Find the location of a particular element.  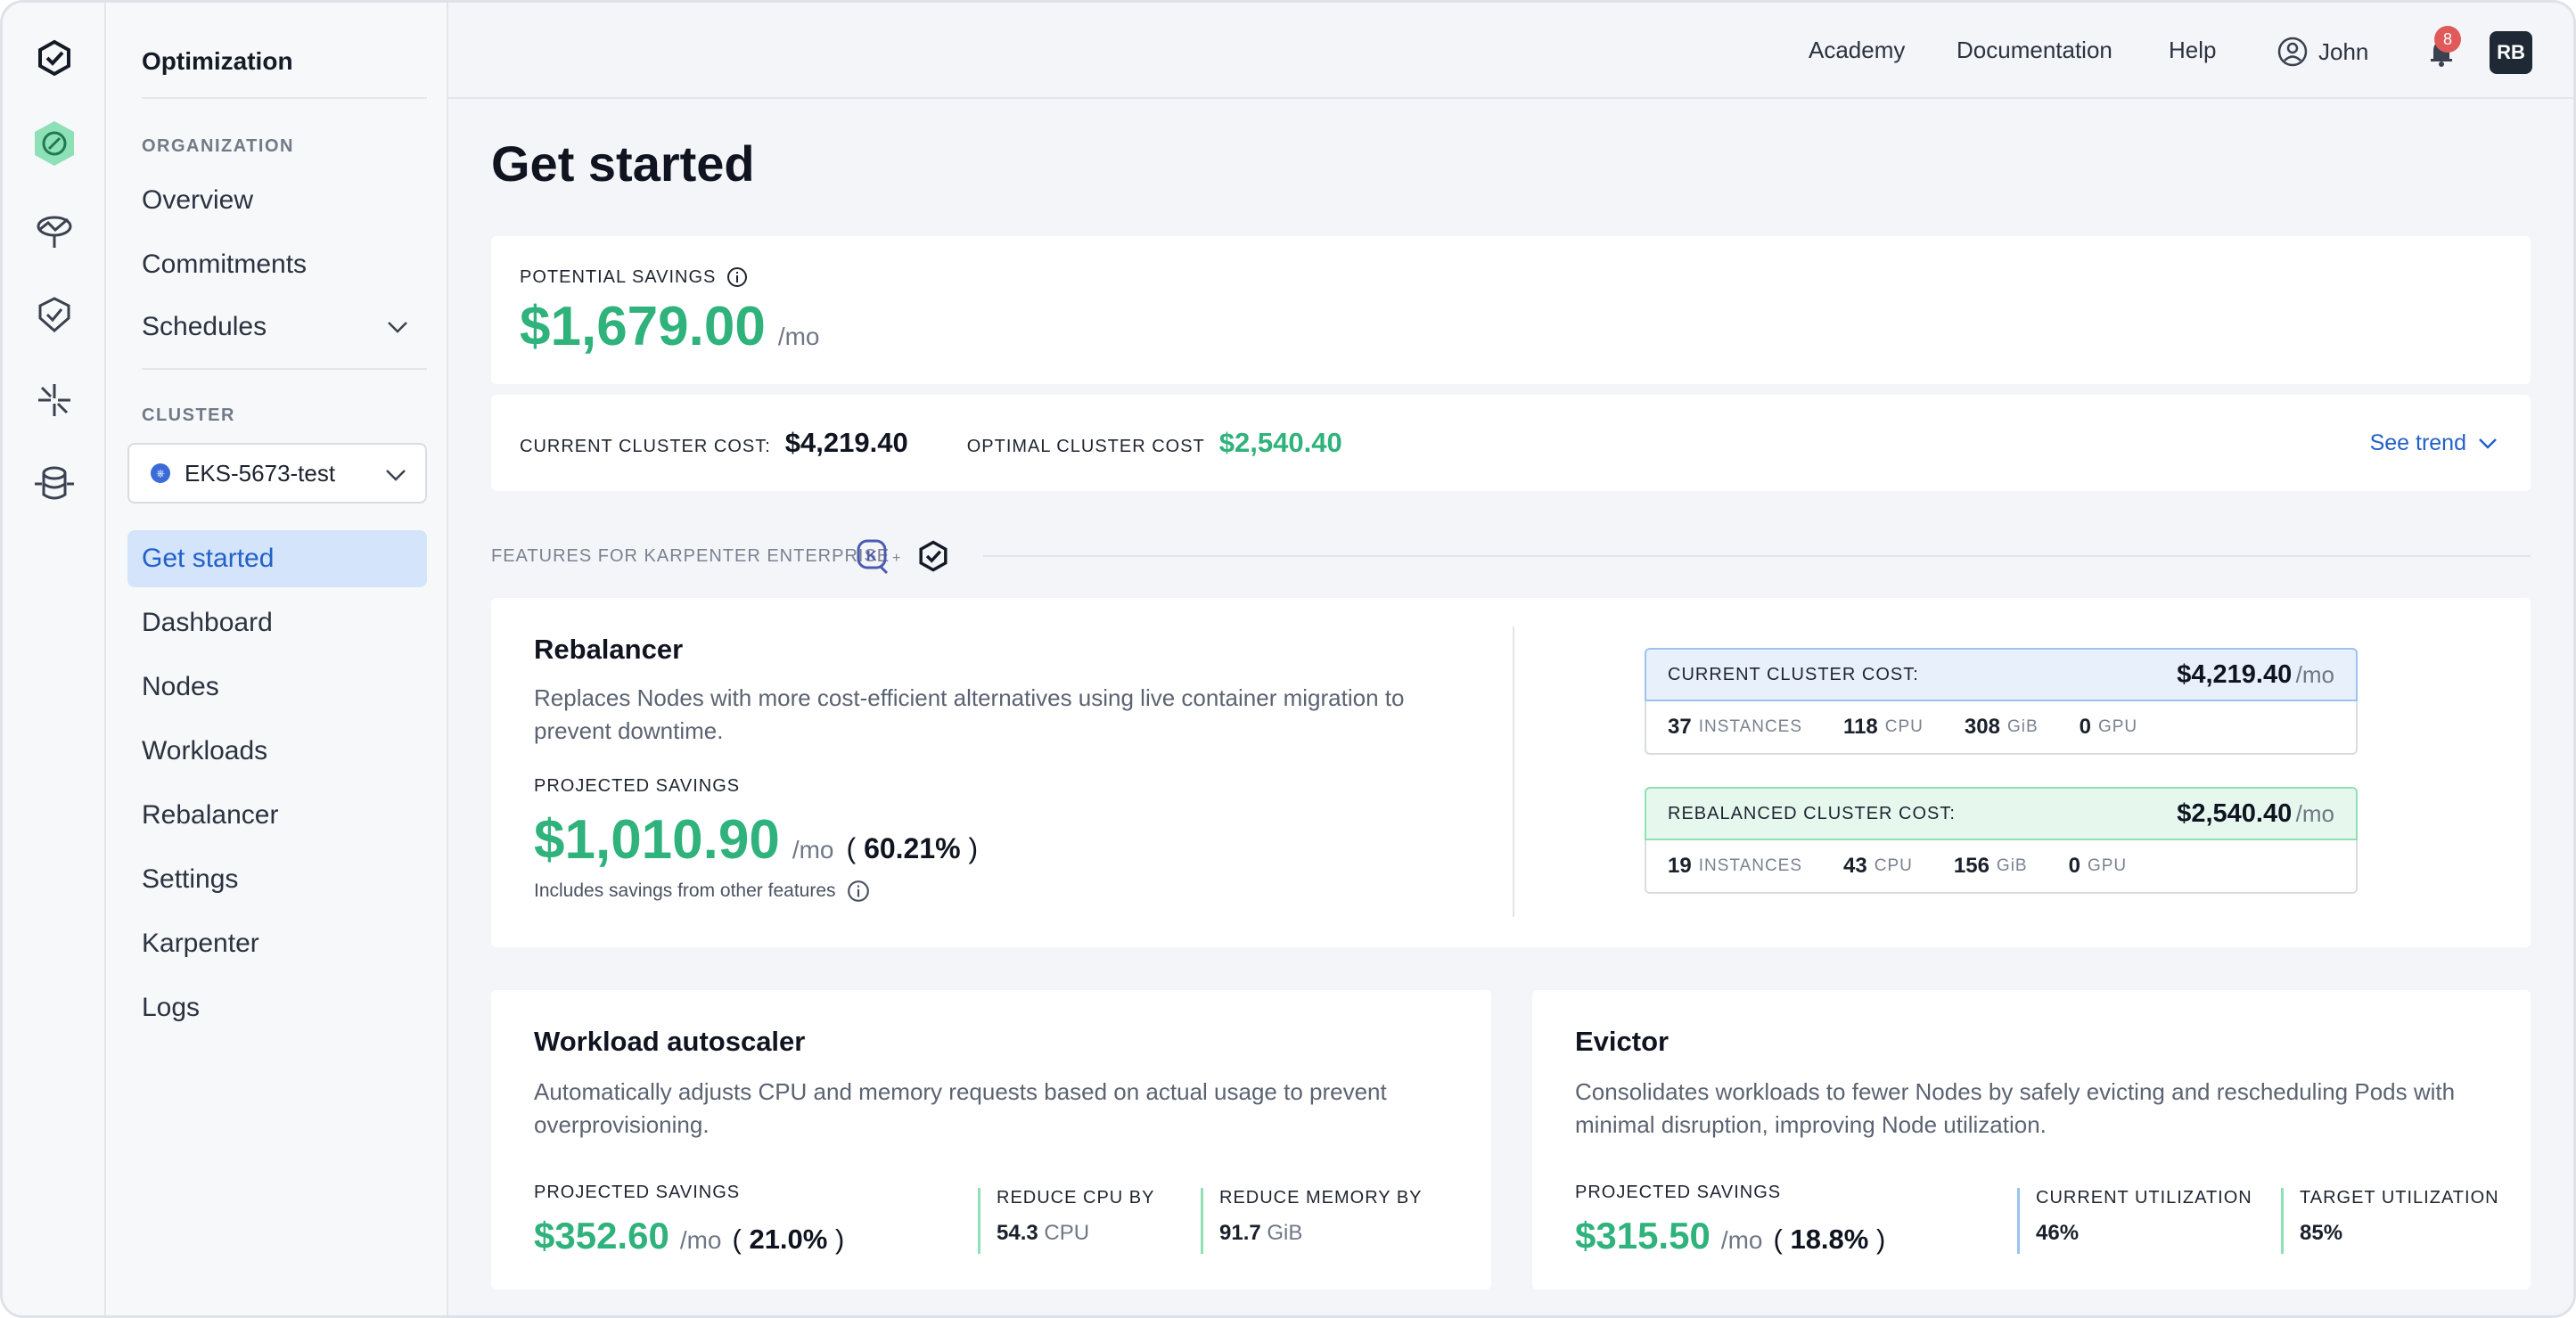

nav-item-label: Nodes is located at coordinates (180, 686).